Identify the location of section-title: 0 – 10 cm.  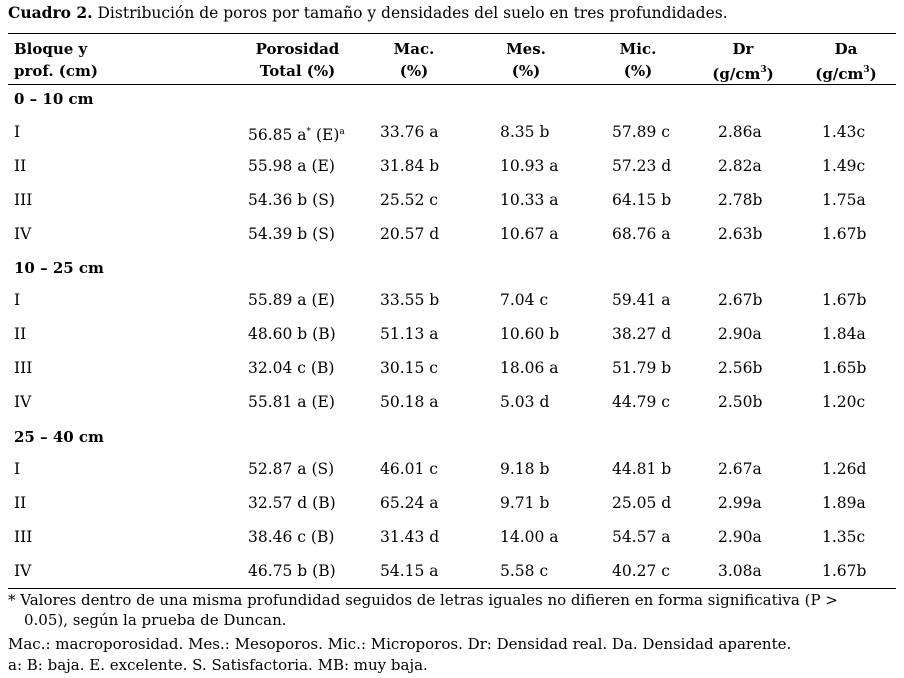
(54, 99).